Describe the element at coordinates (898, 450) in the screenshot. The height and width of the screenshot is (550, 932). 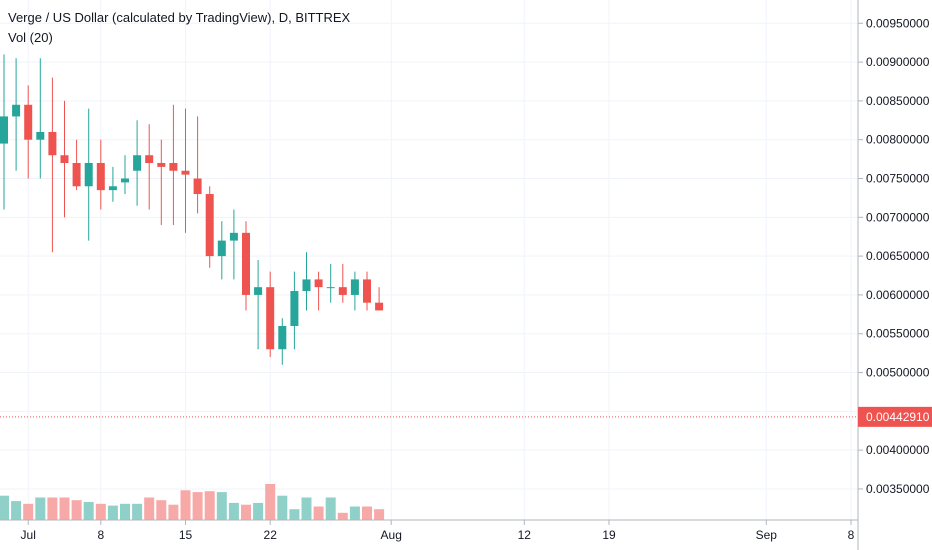
I see `y-tick-label: 0.00400000` at that location.